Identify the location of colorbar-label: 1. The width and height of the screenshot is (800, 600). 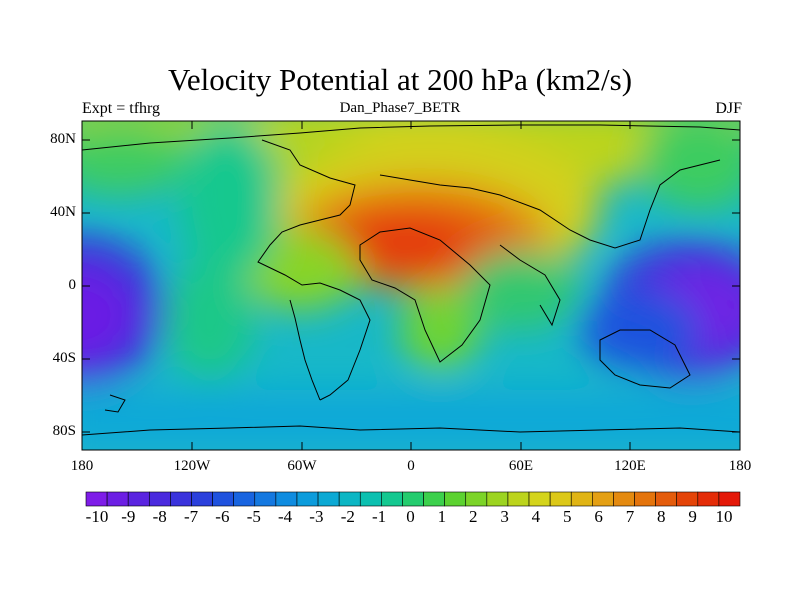
(442, 516).